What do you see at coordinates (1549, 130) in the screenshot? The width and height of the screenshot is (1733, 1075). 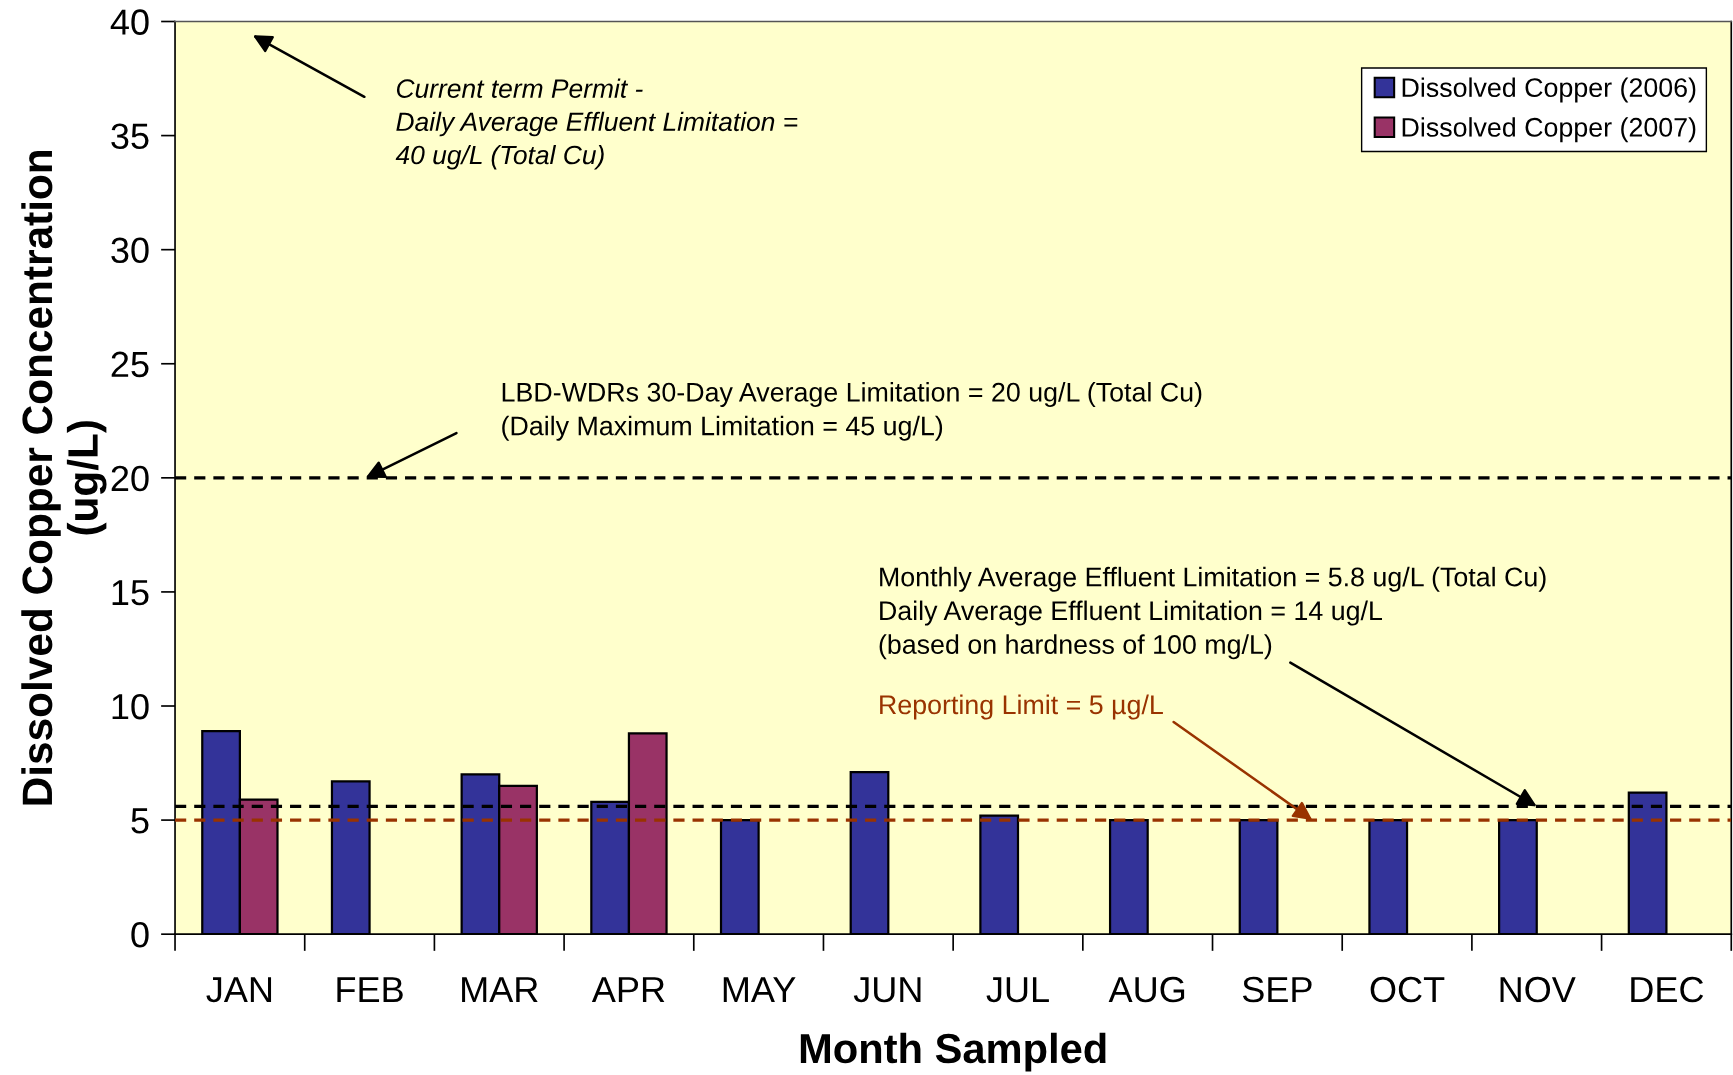 I see `legend-label: Dissolved Copper (2007)` at bounding box center [1549, 130].